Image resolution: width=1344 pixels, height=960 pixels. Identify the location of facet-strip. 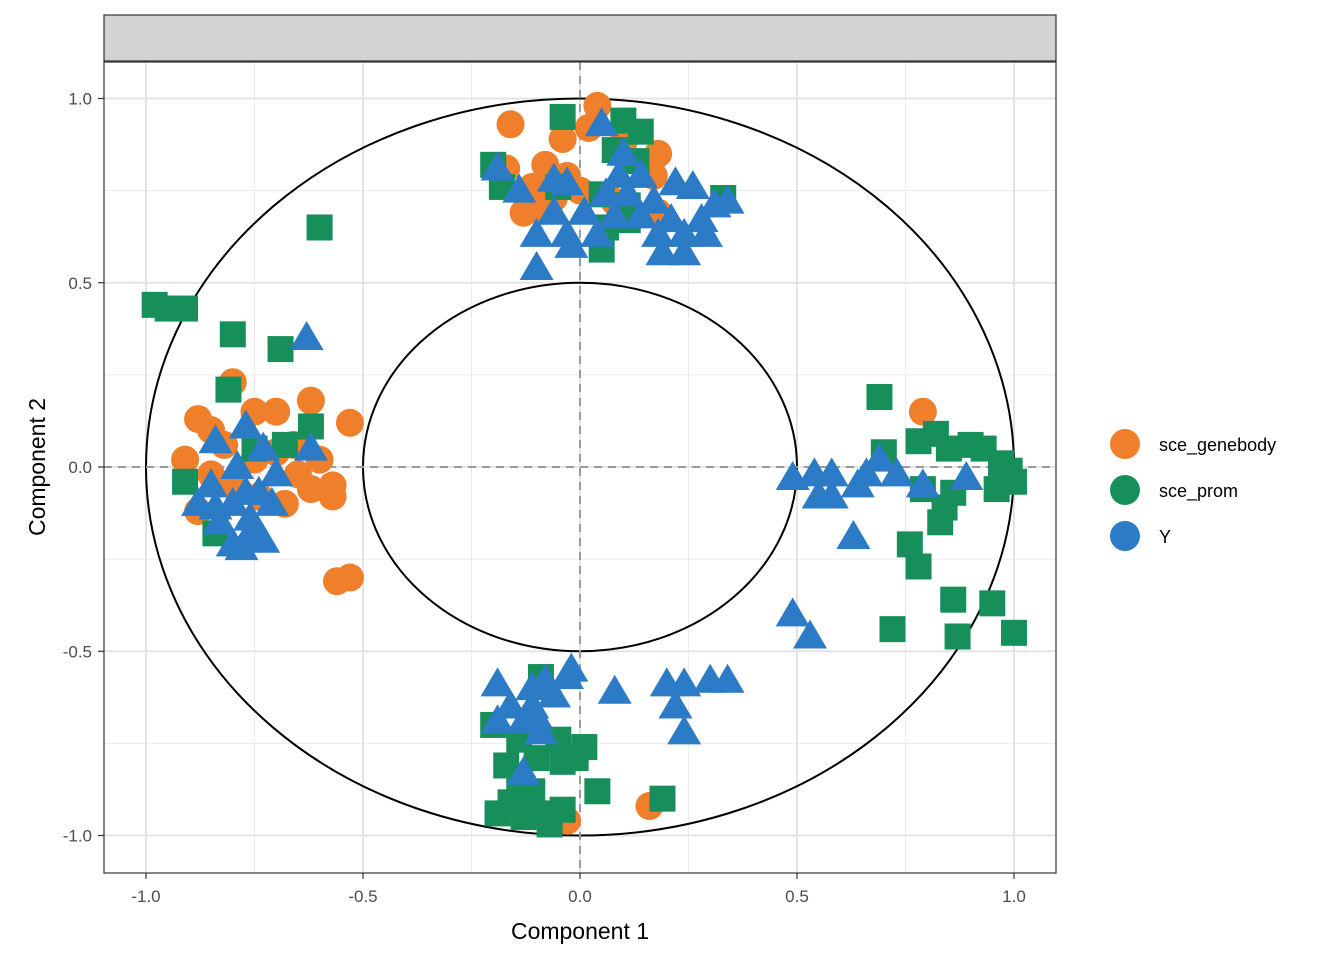
(580, 38).